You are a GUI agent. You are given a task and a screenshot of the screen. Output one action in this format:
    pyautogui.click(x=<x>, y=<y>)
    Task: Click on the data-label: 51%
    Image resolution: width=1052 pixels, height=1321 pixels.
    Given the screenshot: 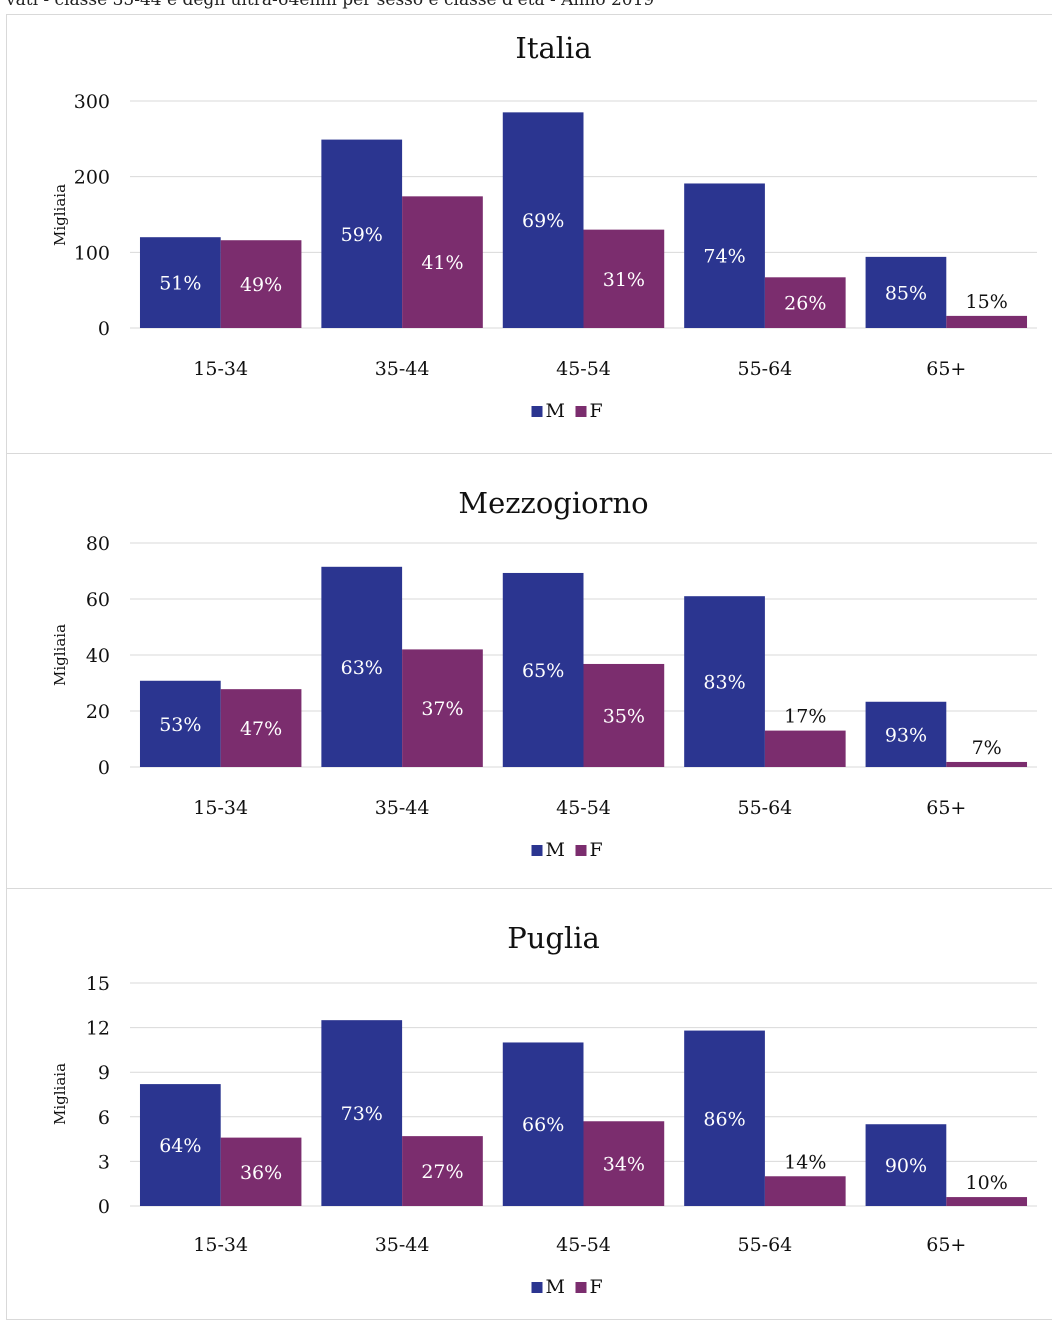 What is the action you would take?
    pyautogui.click(x=180, y=284)
    